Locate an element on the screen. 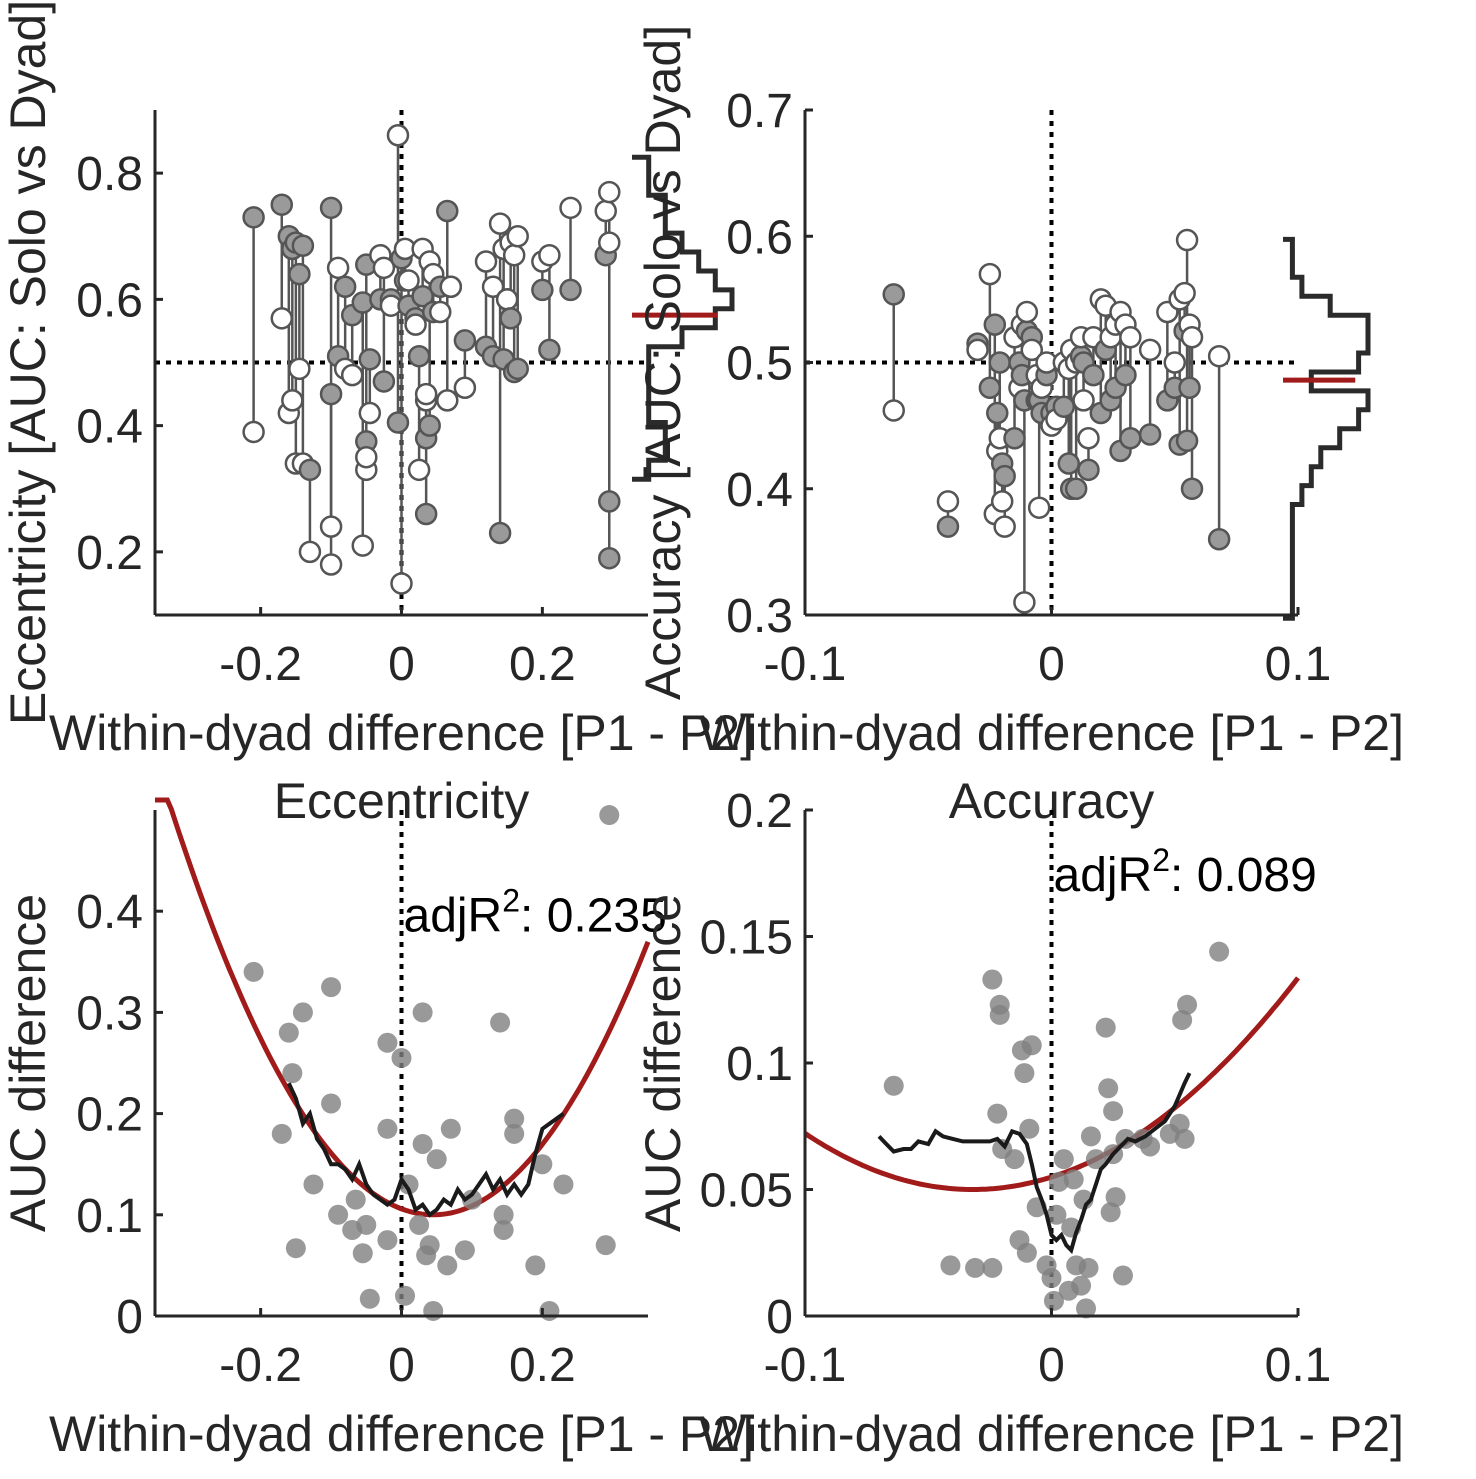 The image size is (1476, 1479). y-tick-label: 0.7 is located at coordinates (759, 111).